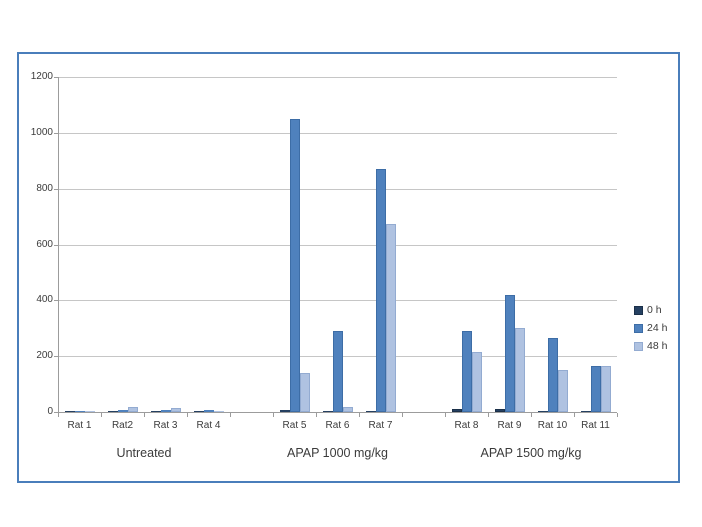 Image resolution: width=702 pixels, height=527 pixels. Describe the element at coordinates (44, 244) in the screenshot. I see `y-axis-label: 600` at that location.